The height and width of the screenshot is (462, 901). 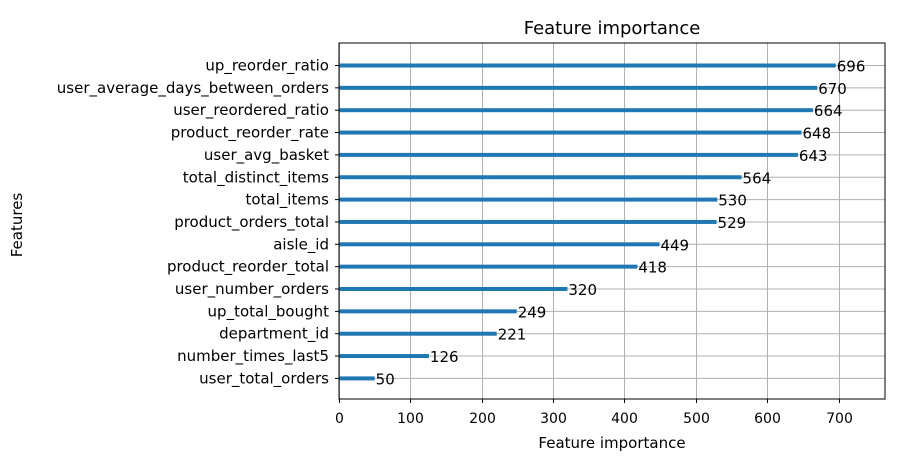 What do you see at coordinates (816, 134) in the screenshot?
I see `bar-value-label: 648` at bounding box center [816, 134].